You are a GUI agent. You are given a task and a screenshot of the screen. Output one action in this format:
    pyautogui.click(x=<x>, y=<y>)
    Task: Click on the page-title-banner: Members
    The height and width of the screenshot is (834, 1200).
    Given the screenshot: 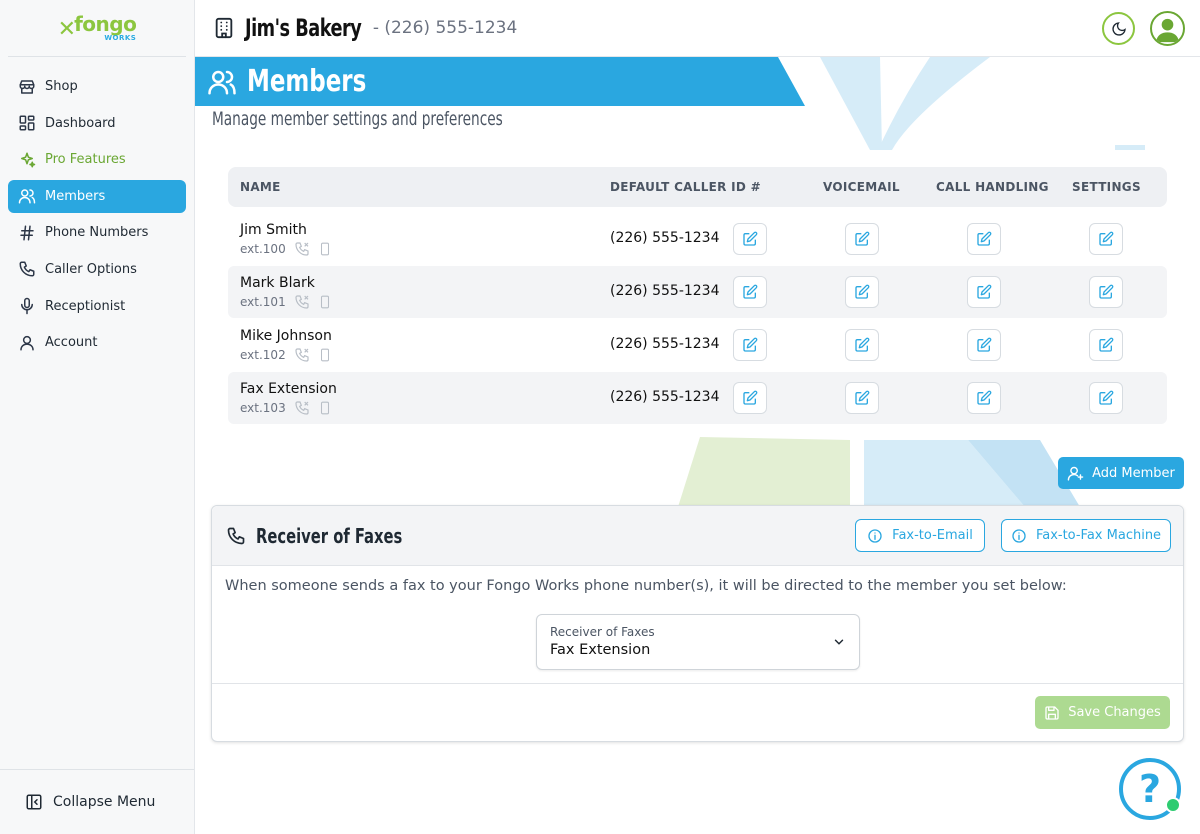 What is the action you would take?
    pyautogui.click(x=500, y=81)
    